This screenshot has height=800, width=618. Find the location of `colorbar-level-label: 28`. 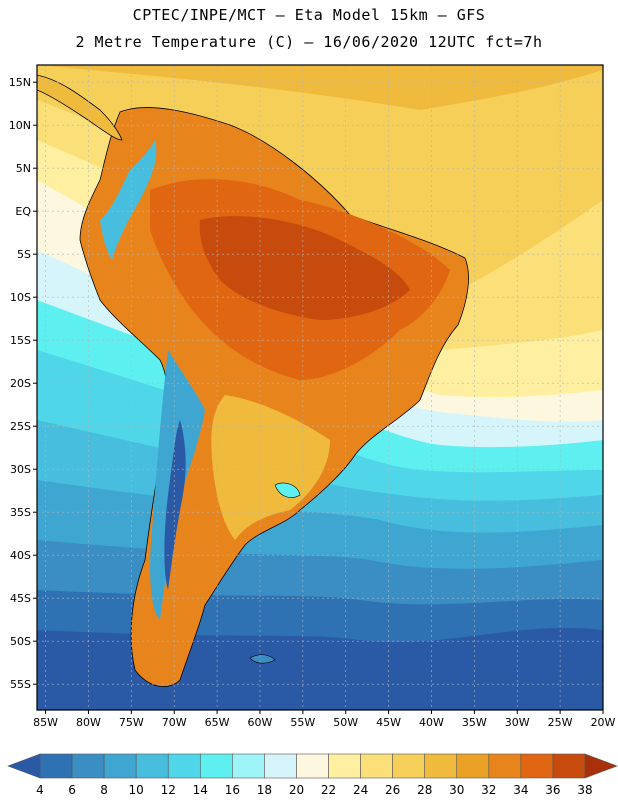

colorbar-level-label: 28 is located at coordinates (424, 790).